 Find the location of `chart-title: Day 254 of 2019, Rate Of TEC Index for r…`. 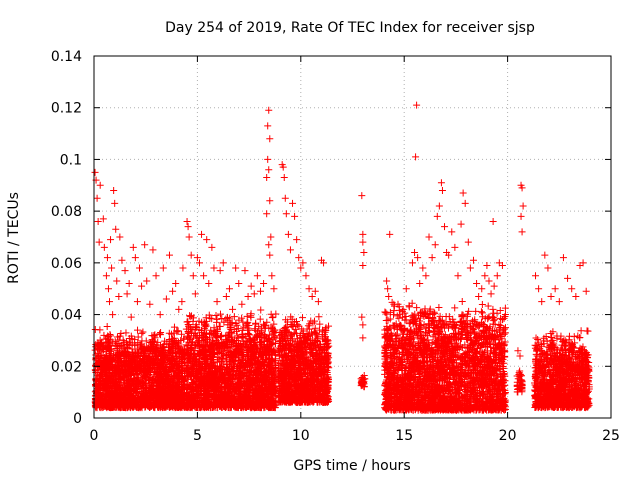

chart-title: Day 254 of 2019, Rate Of TEC Index for r… is located at coordinates (350, 28).